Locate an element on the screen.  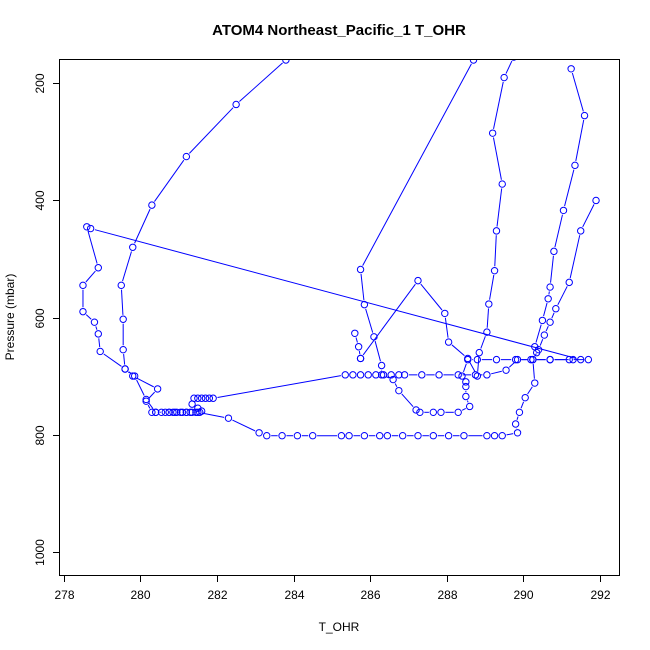
chart-title: ATOM4 Northeast_Pacific_1 T_OHR is located at coordinates (339, 30).